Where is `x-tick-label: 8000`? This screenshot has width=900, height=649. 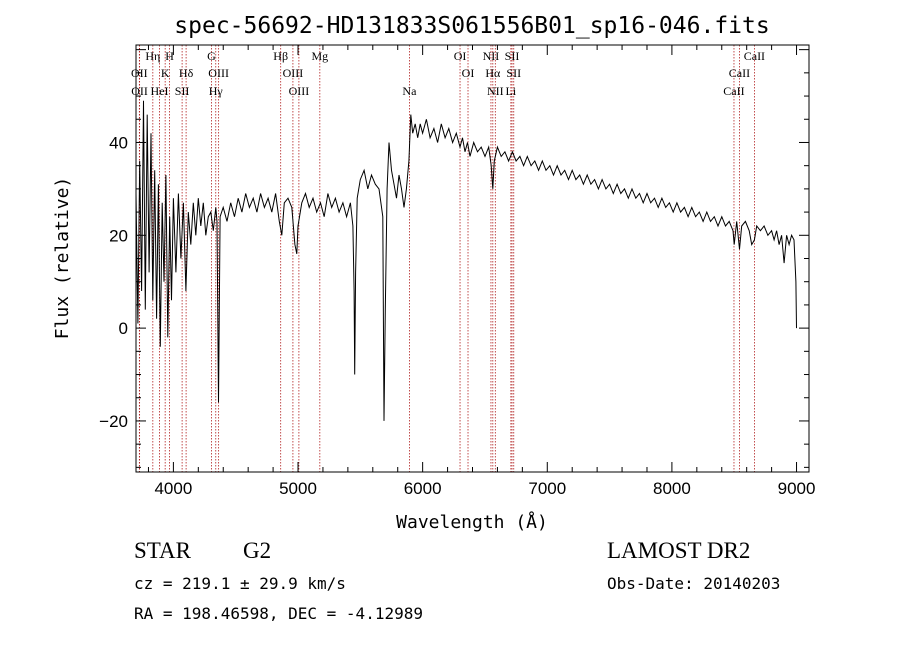
x-tick-label: 8000 is located at coordinates (672, 488).